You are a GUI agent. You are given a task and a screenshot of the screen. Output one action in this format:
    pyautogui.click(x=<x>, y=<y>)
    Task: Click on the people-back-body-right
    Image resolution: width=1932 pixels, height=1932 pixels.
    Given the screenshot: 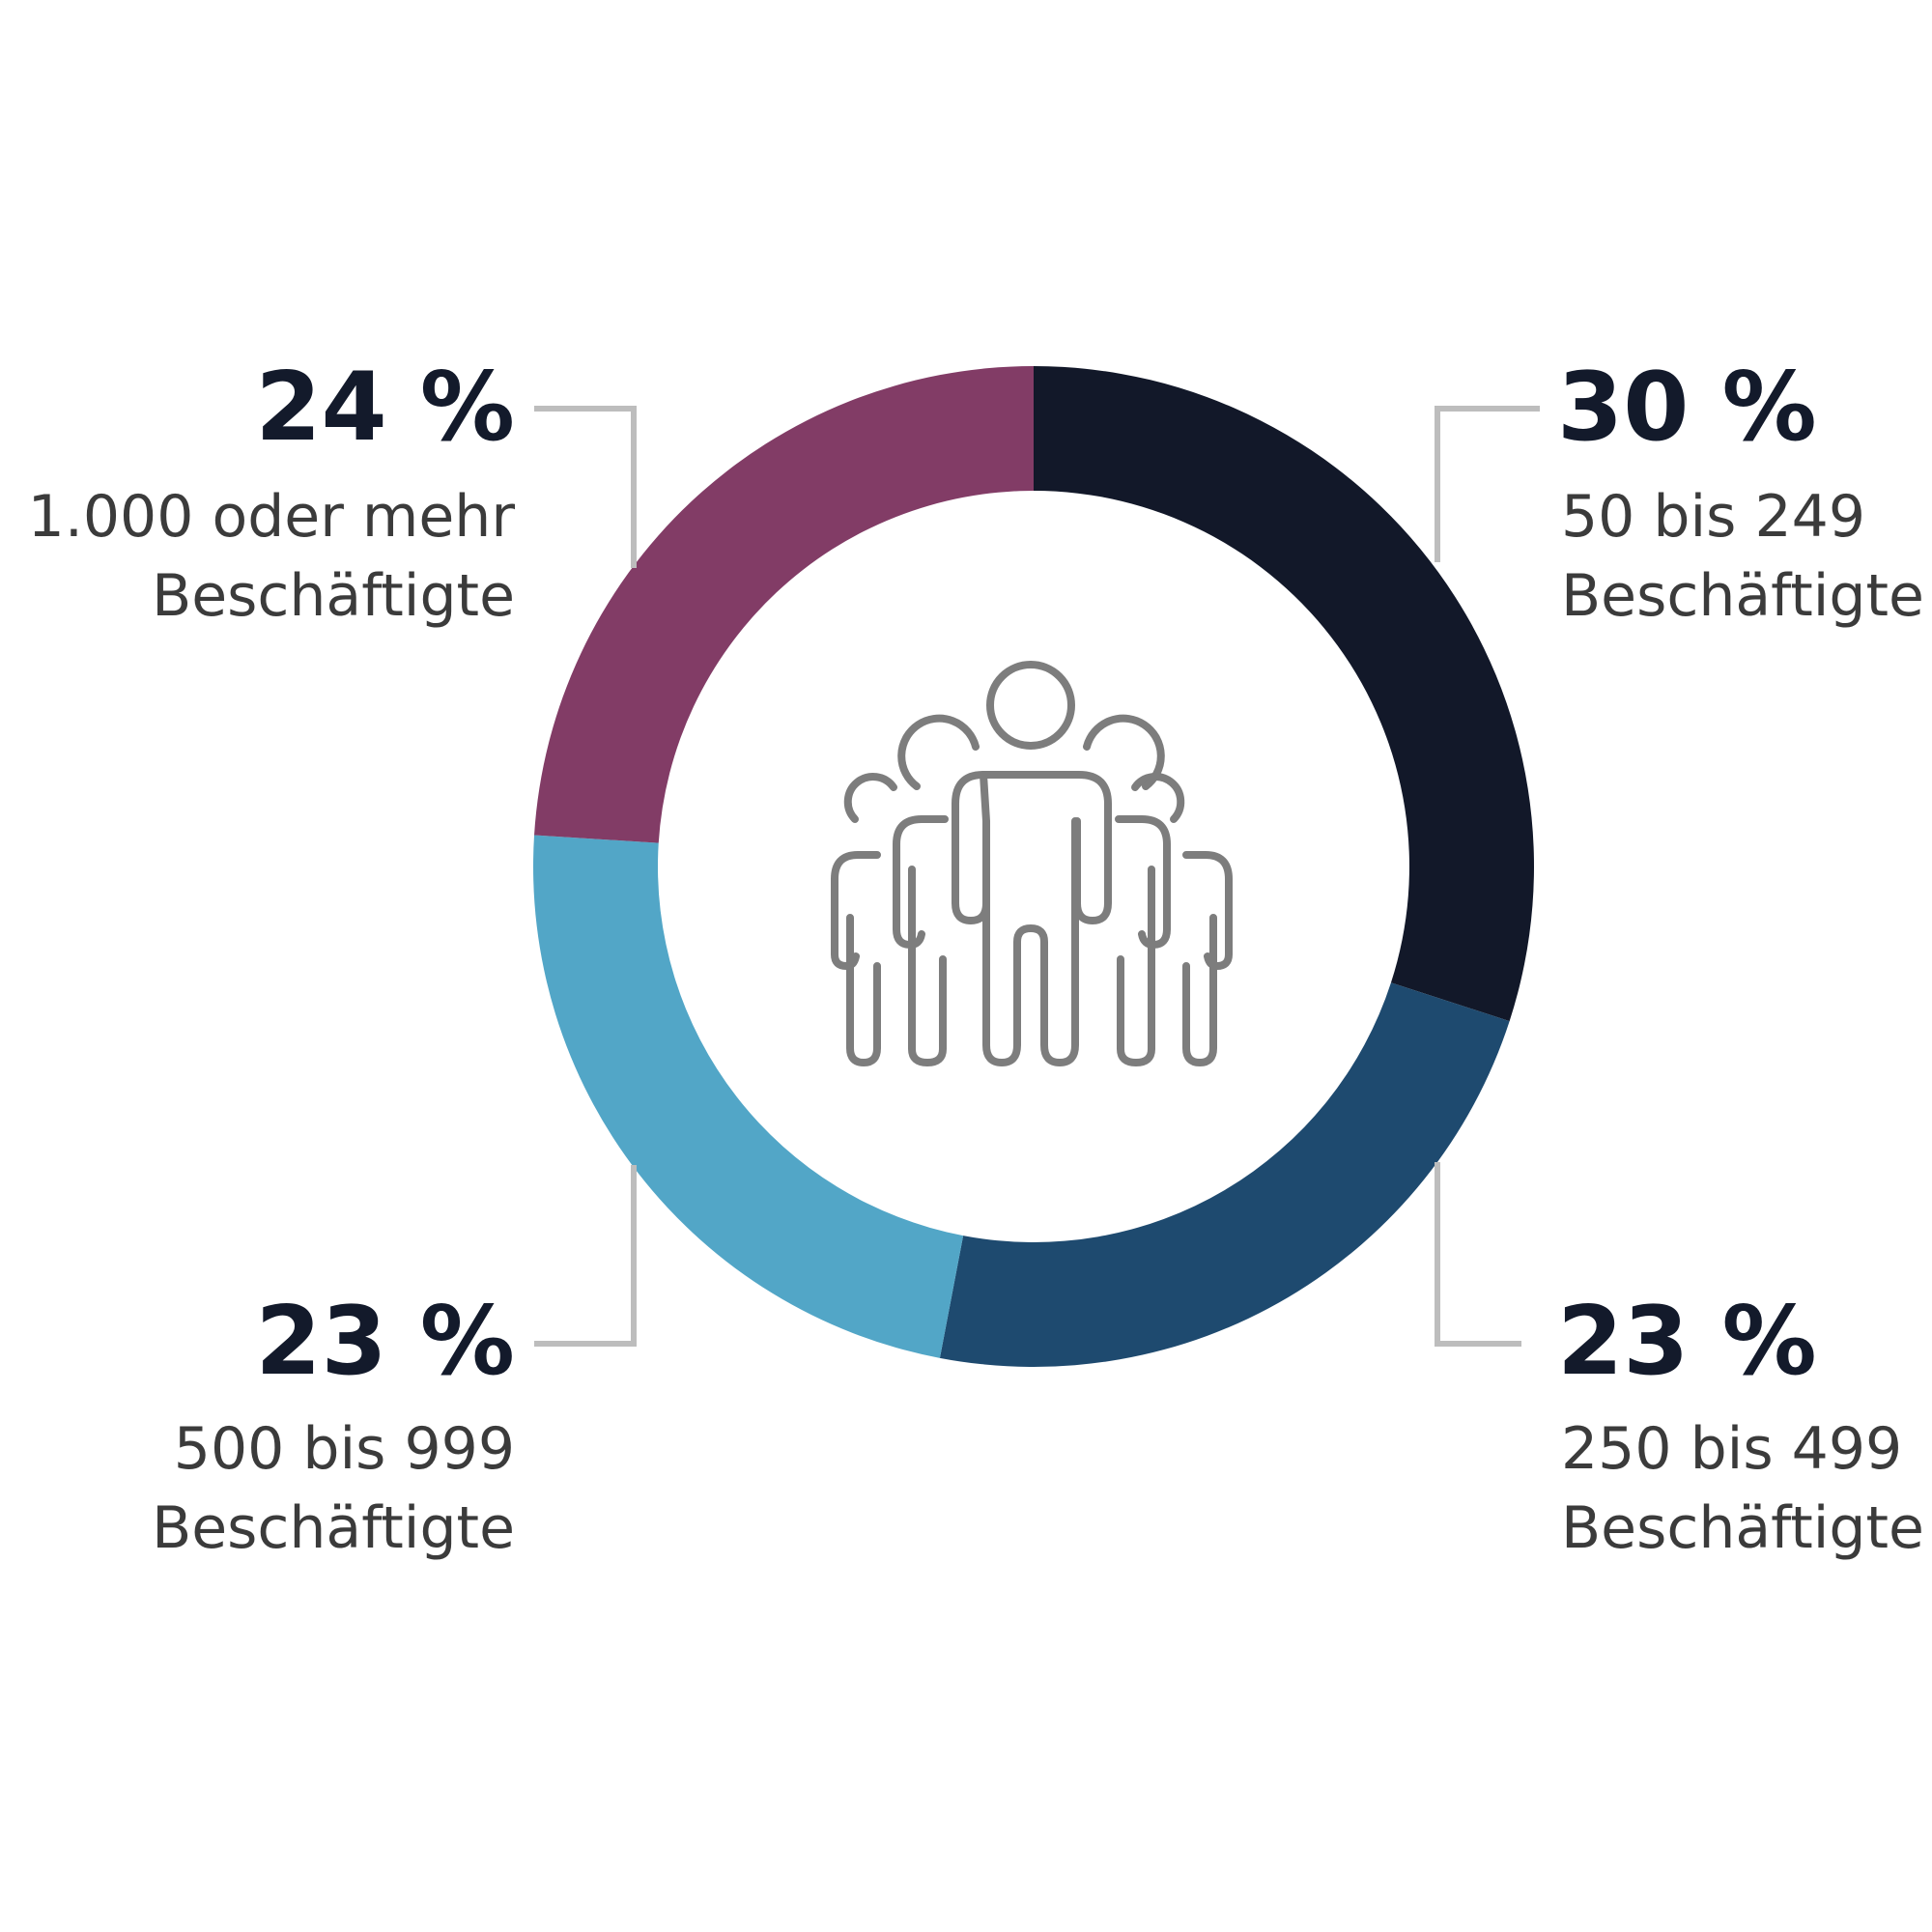 What is the action you would take?
    pyautogui.click(x=1207, y=958)
    